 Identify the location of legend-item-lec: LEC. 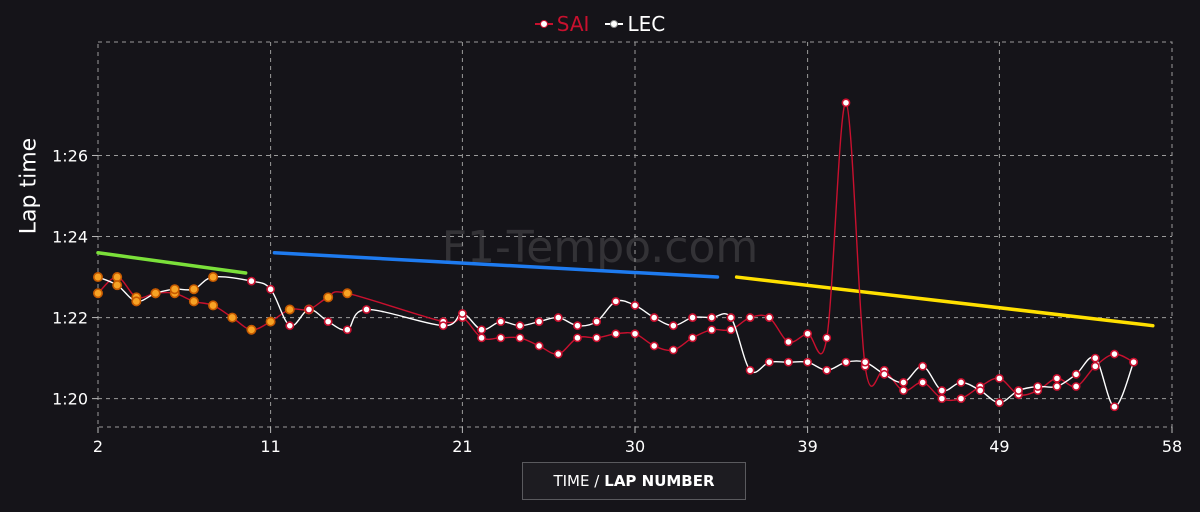
(635, 24).